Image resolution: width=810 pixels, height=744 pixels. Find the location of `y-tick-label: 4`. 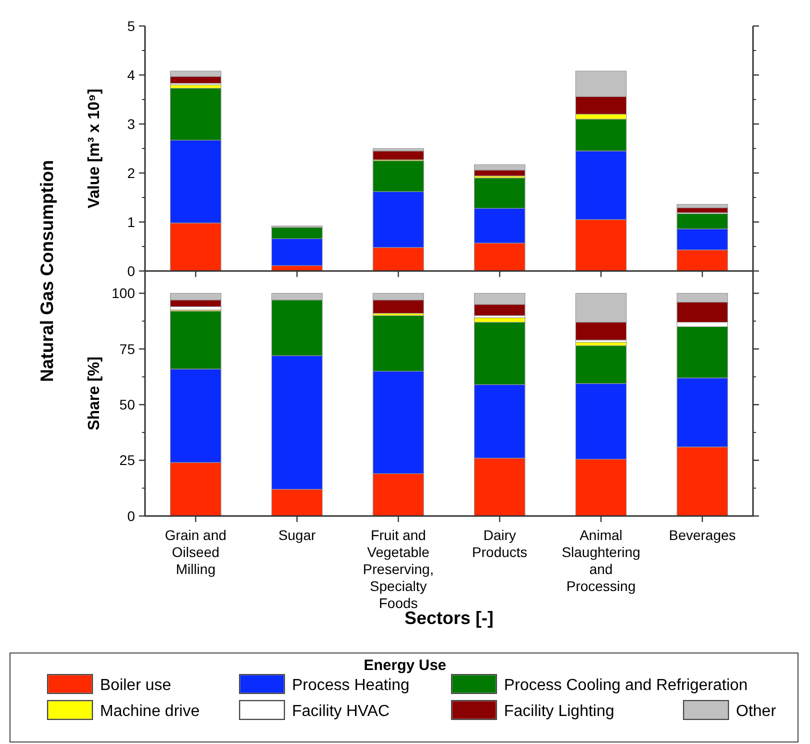

y-tick-label: 4 is located at coordinates (131, 74).